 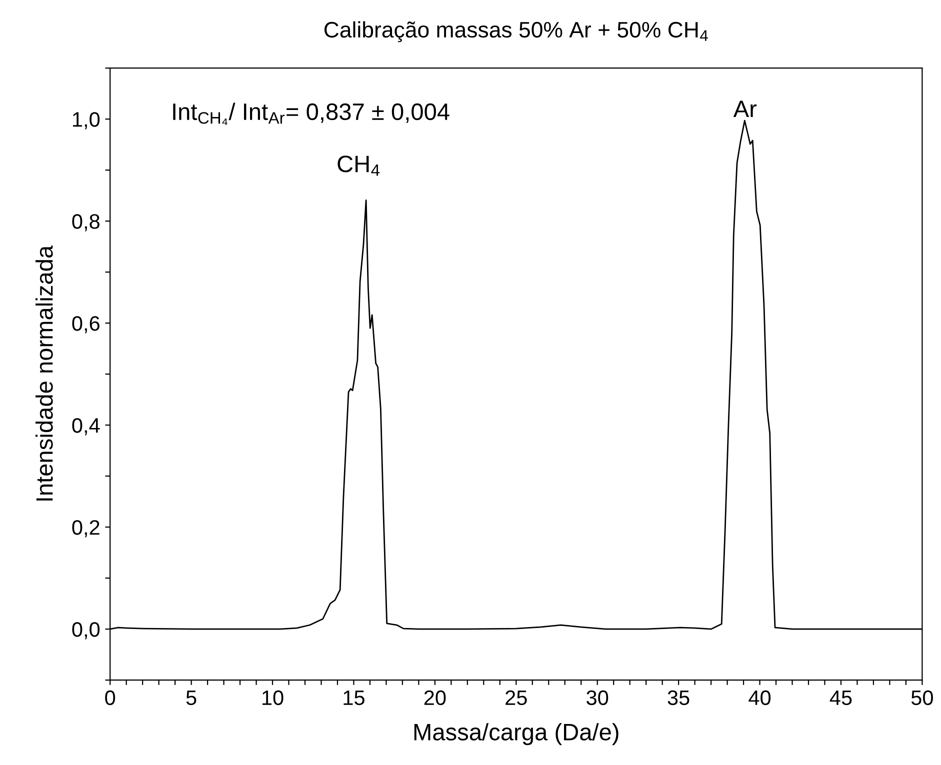 I want to click on y-axis-title: Intensidade normalizada, so click(x=44, y=373).